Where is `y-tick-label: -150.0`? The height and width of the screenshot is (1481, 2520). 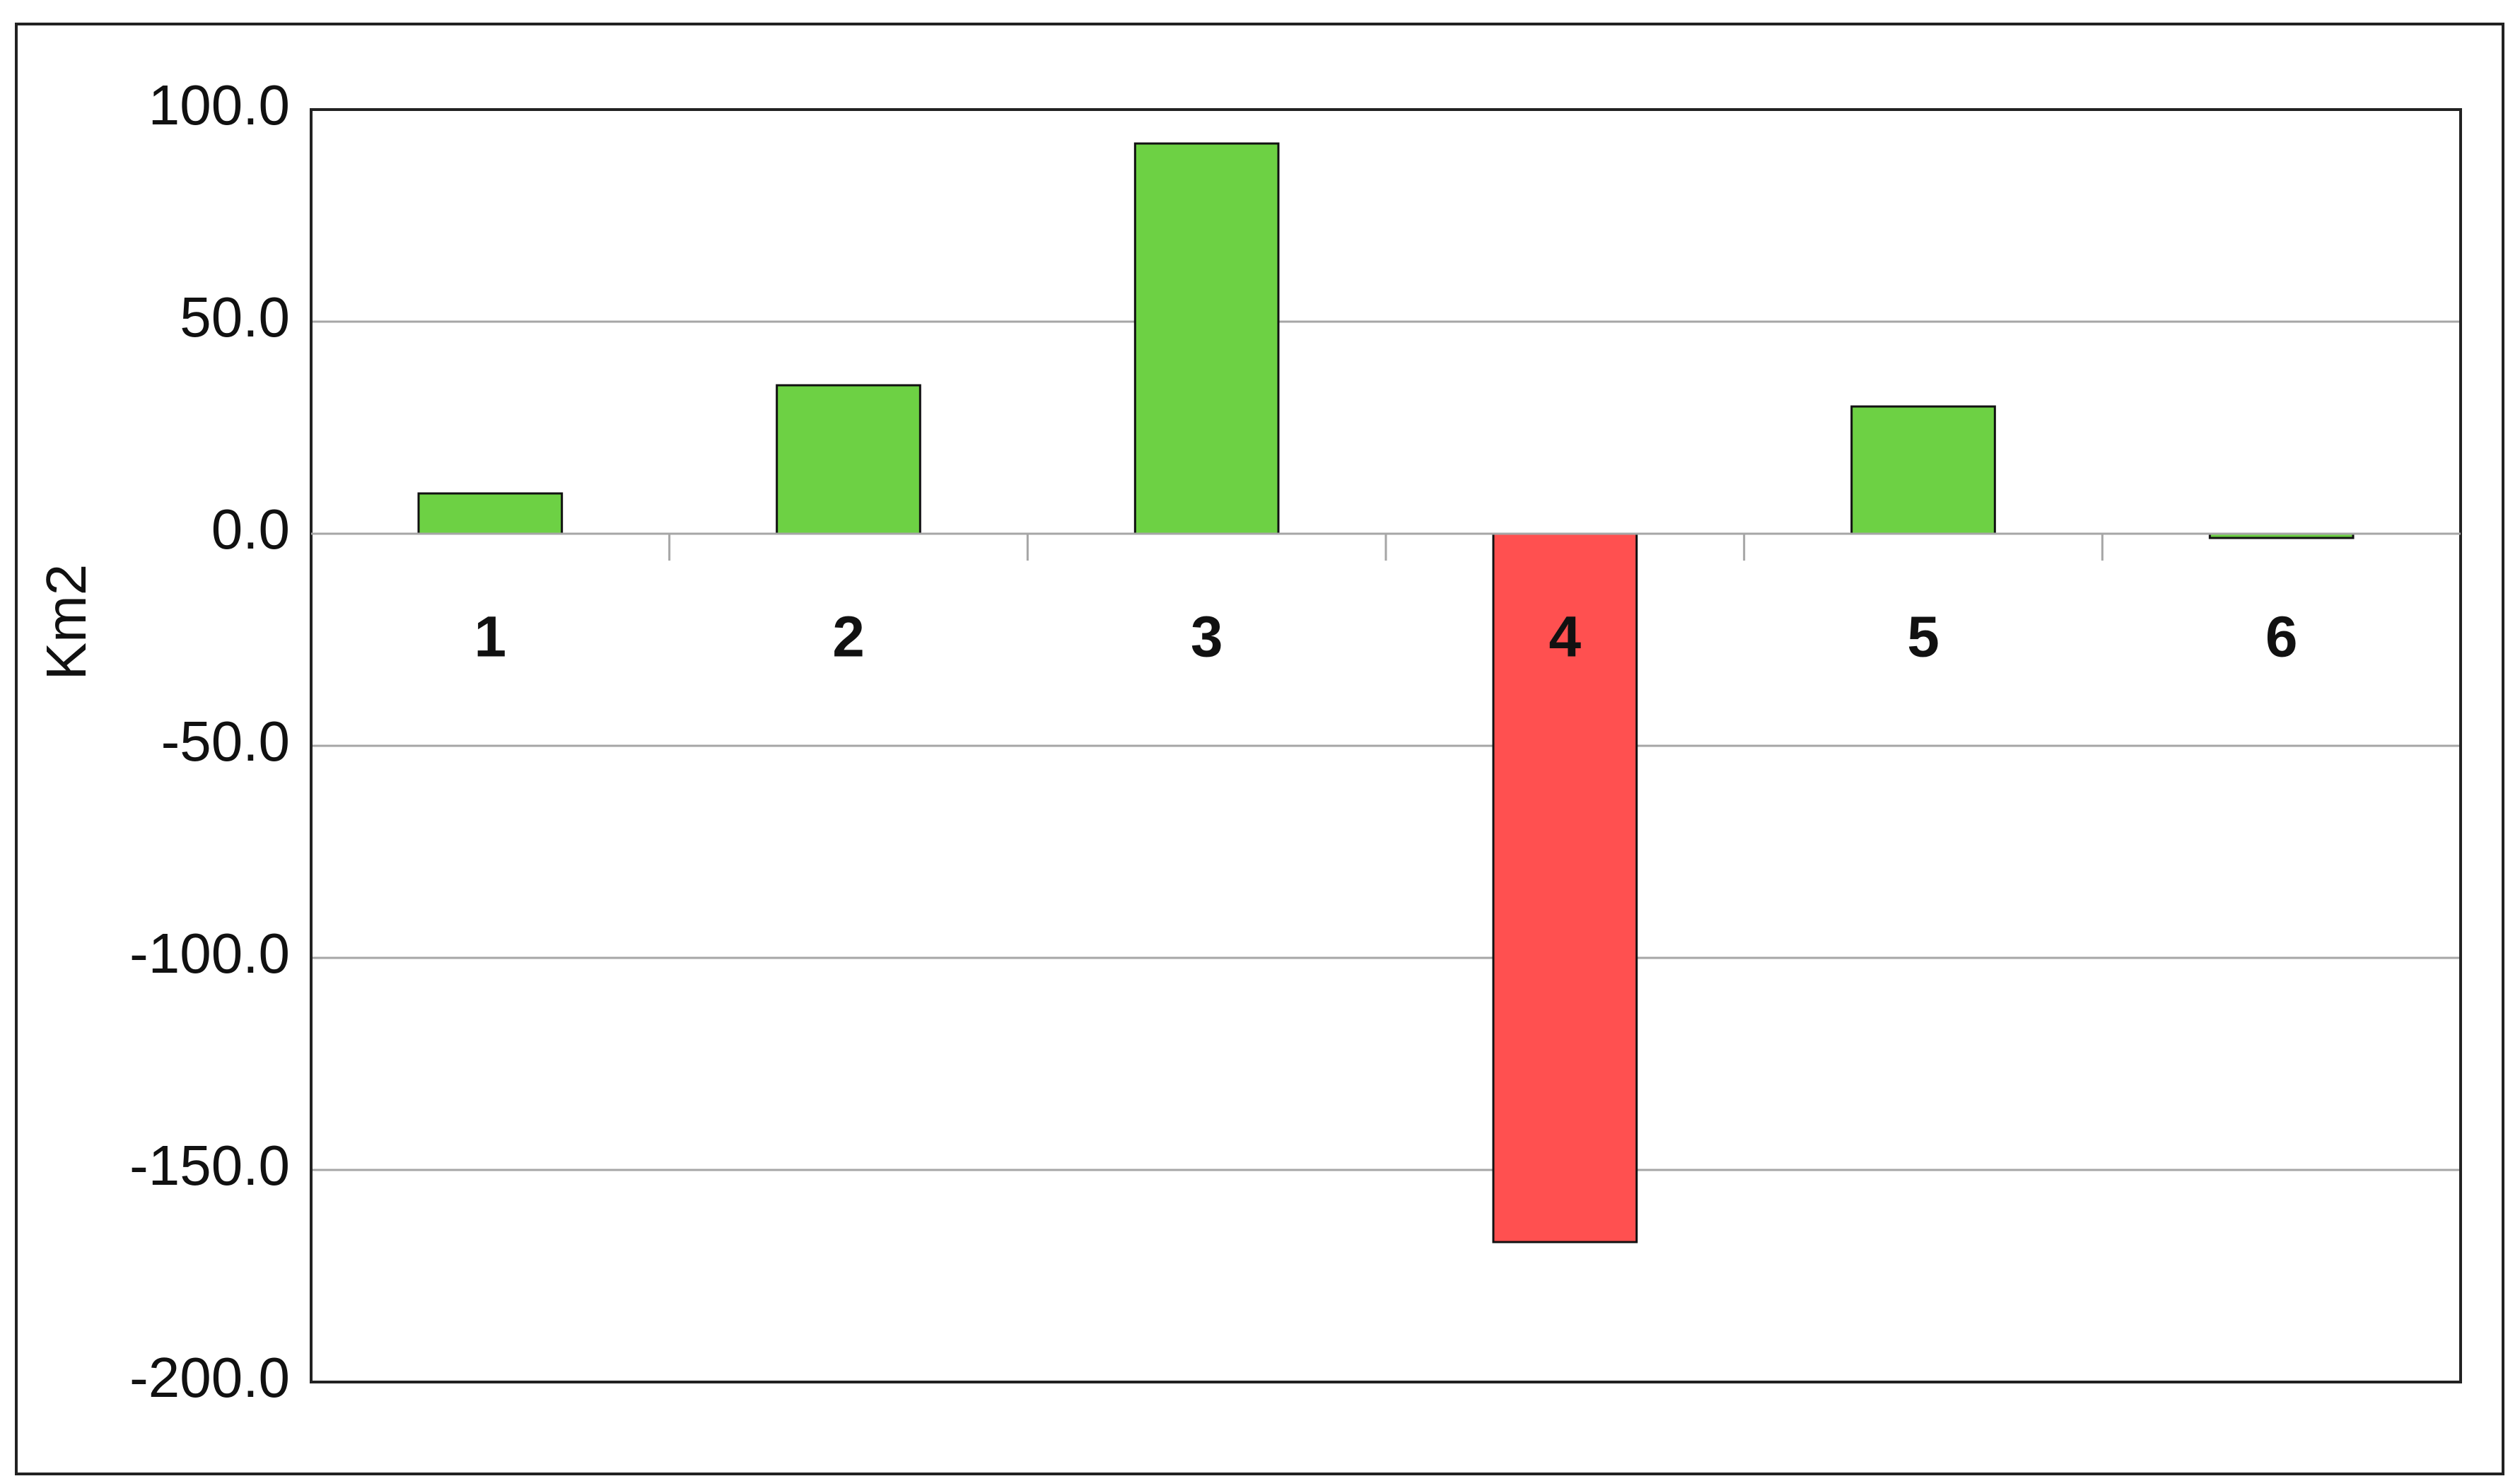 y-tick-label: -150.0 is located at coordinates (209, 1165).